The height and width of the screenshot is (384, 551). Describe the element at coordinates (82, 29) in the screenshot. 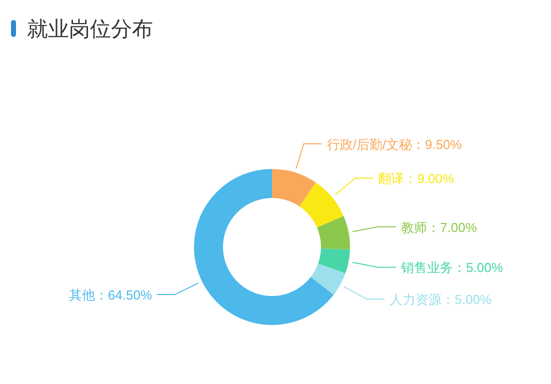

I see `title: 就业岗位分布` at that location.